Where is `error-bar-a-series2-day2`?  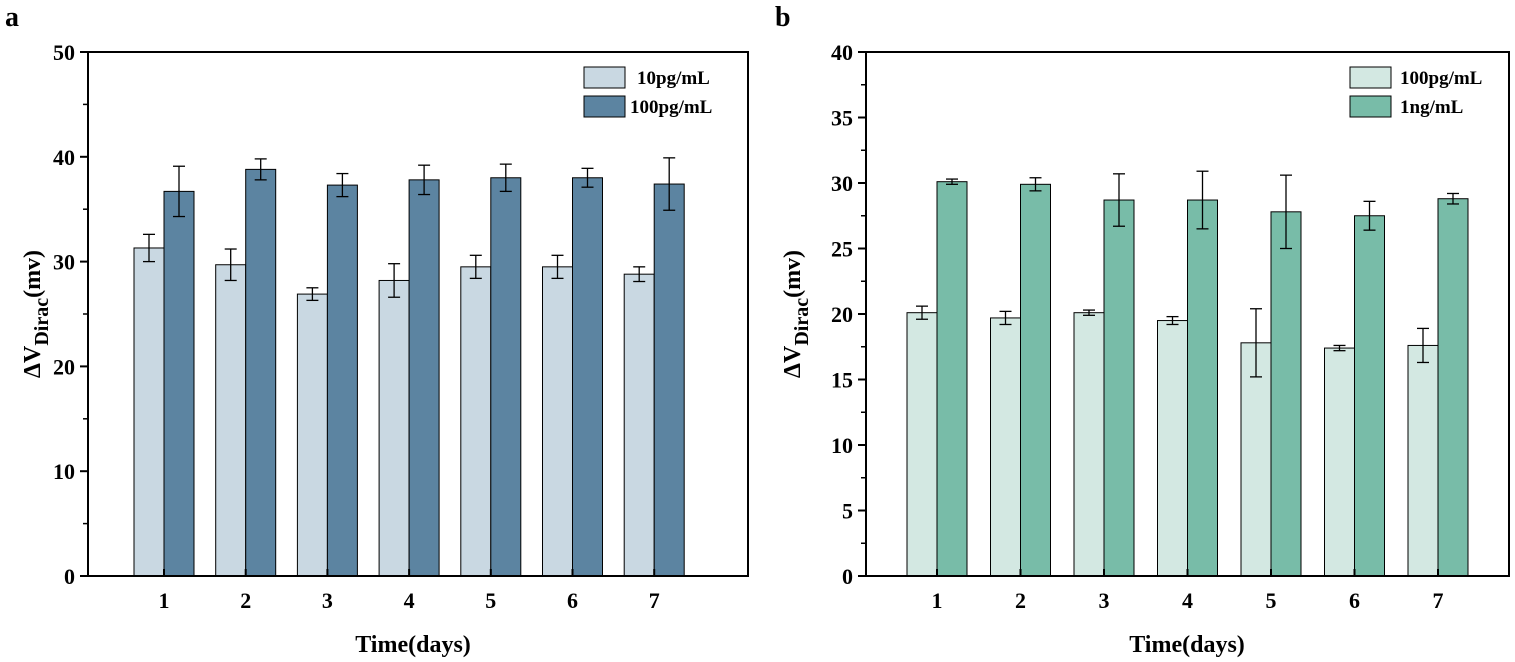
error-bar-a-series2-day2 is located at coordinates (260, 169).